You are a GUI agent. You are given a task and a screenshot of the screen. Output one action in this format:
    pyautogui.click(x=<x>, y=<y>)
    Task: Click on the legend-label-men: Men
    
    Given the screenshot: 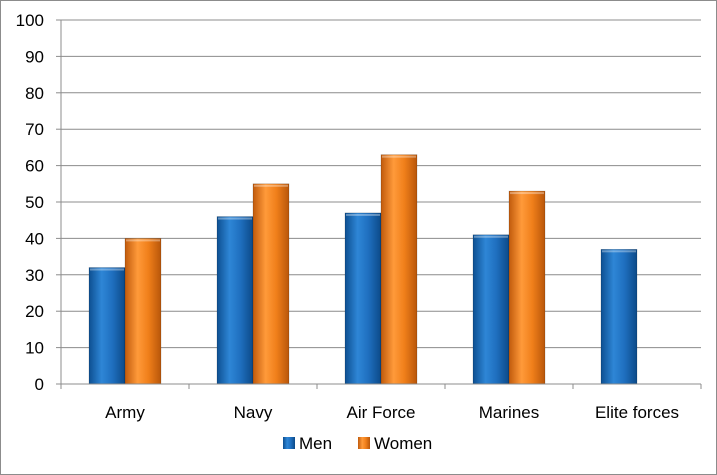 What is the action you would take?
    pyautogui.click(x=315, y=443)
    